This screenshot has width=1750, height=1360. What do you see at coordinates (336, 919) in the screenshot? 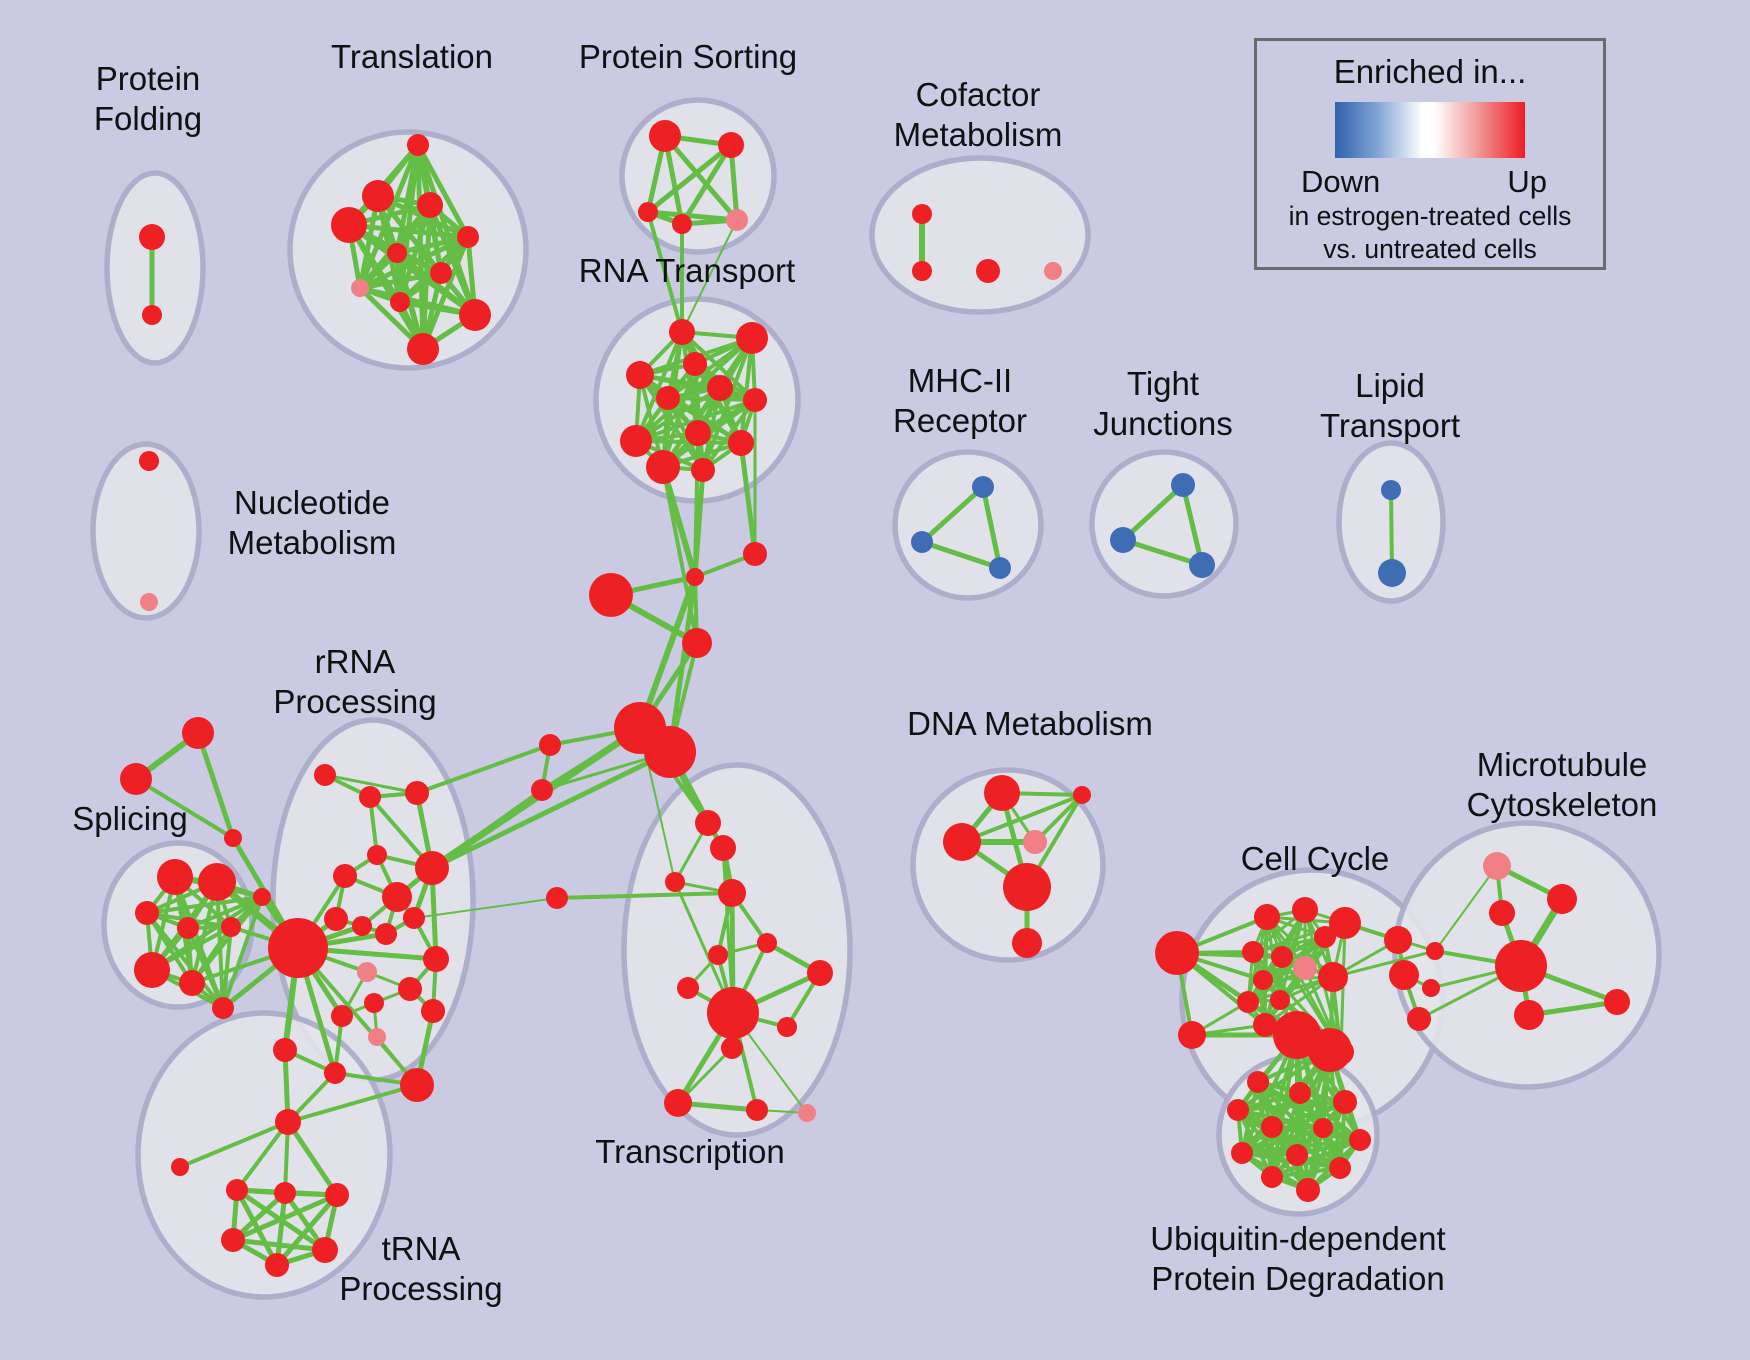
I see `node-rr8` at bounding box center [336, 919].